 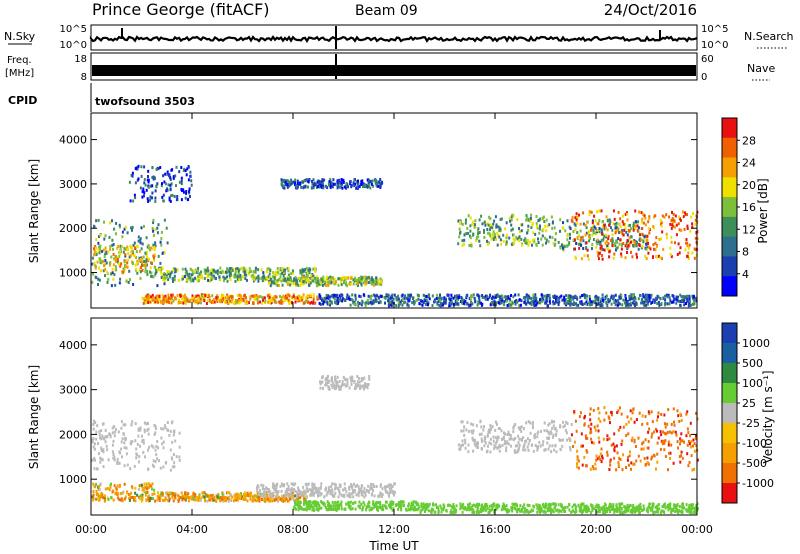 I want to click on cpid-value: twofsound 3503, so click(x=145, y=101).